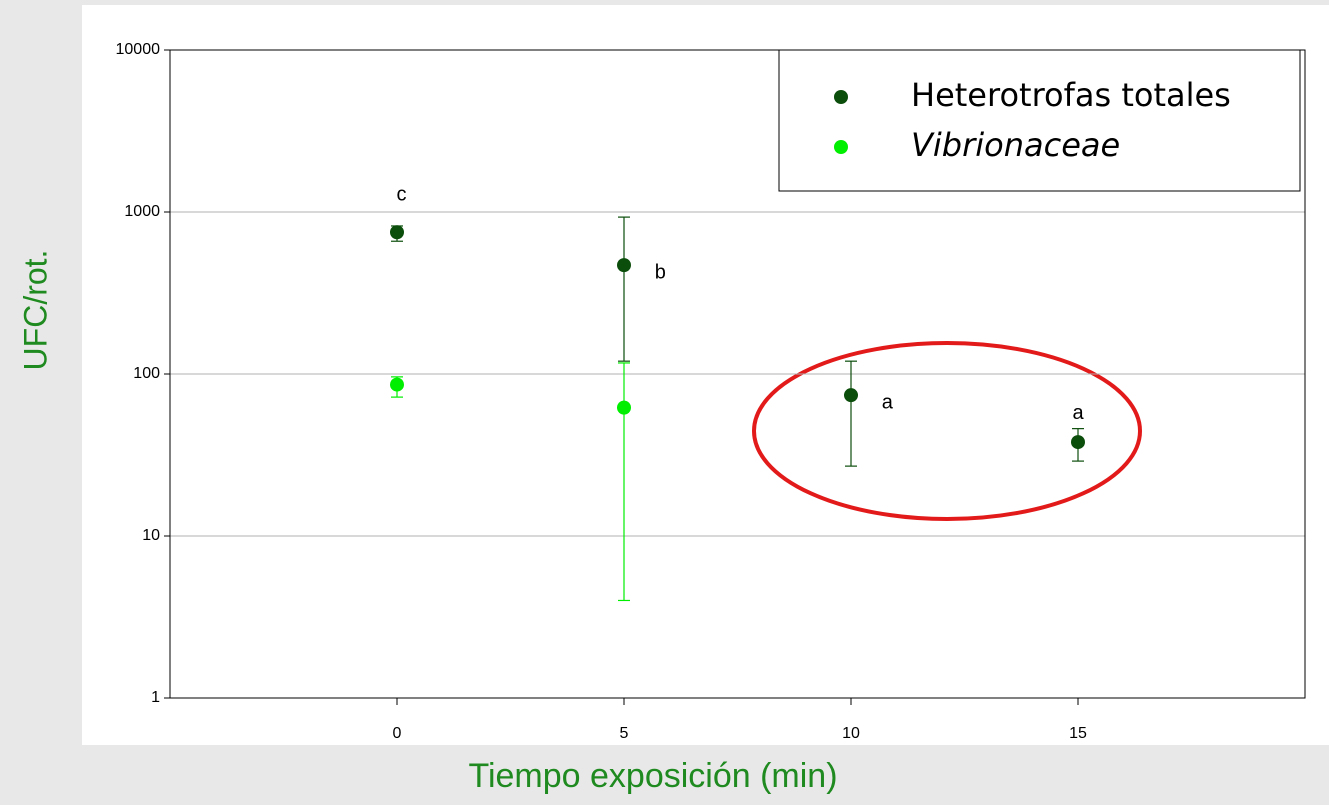 Image resolution: width=1329 pixels, height=805 pixels. Describe the element at coordinates (402, 194) in the screenshot. I see `annotation: c` at that location.